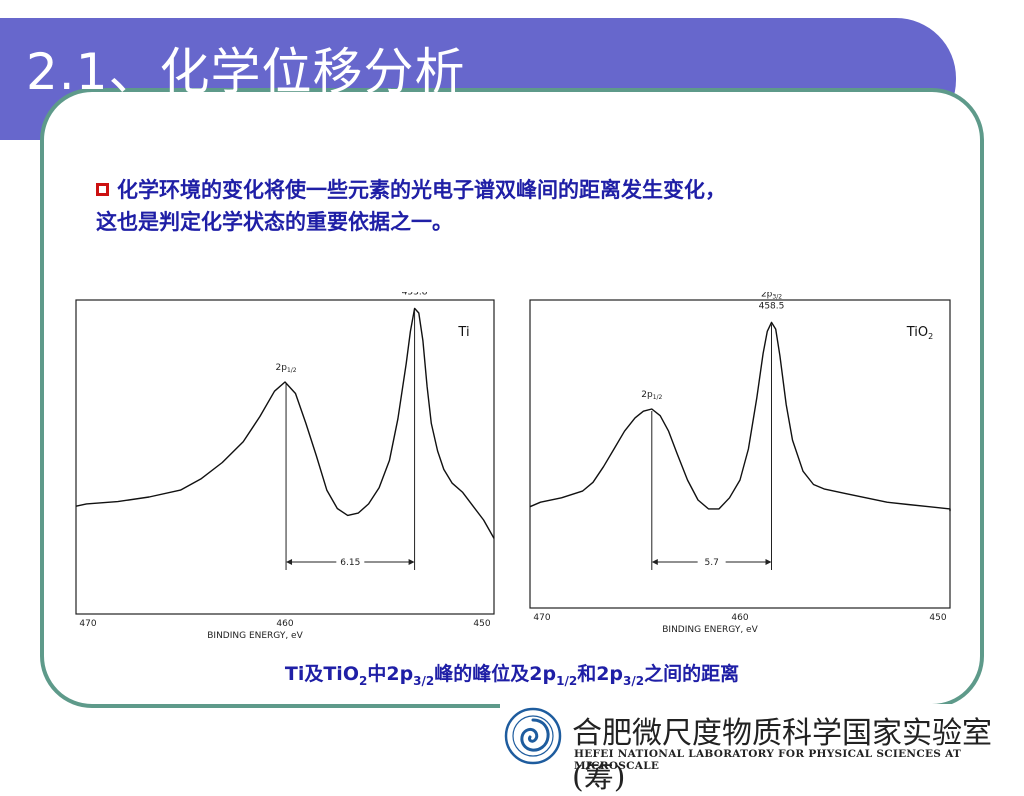 This screenshot has width=1024, height=796. I want to click on bullet-square-icon, so click(102, 189).